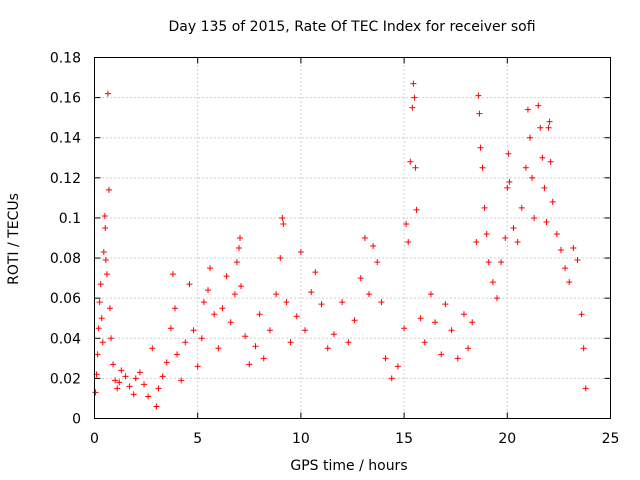 The image size is (640, 480). Describe the element at coordinates (65, 99) in the screenshot. I see `y-tick-label: 0.16` at that location.